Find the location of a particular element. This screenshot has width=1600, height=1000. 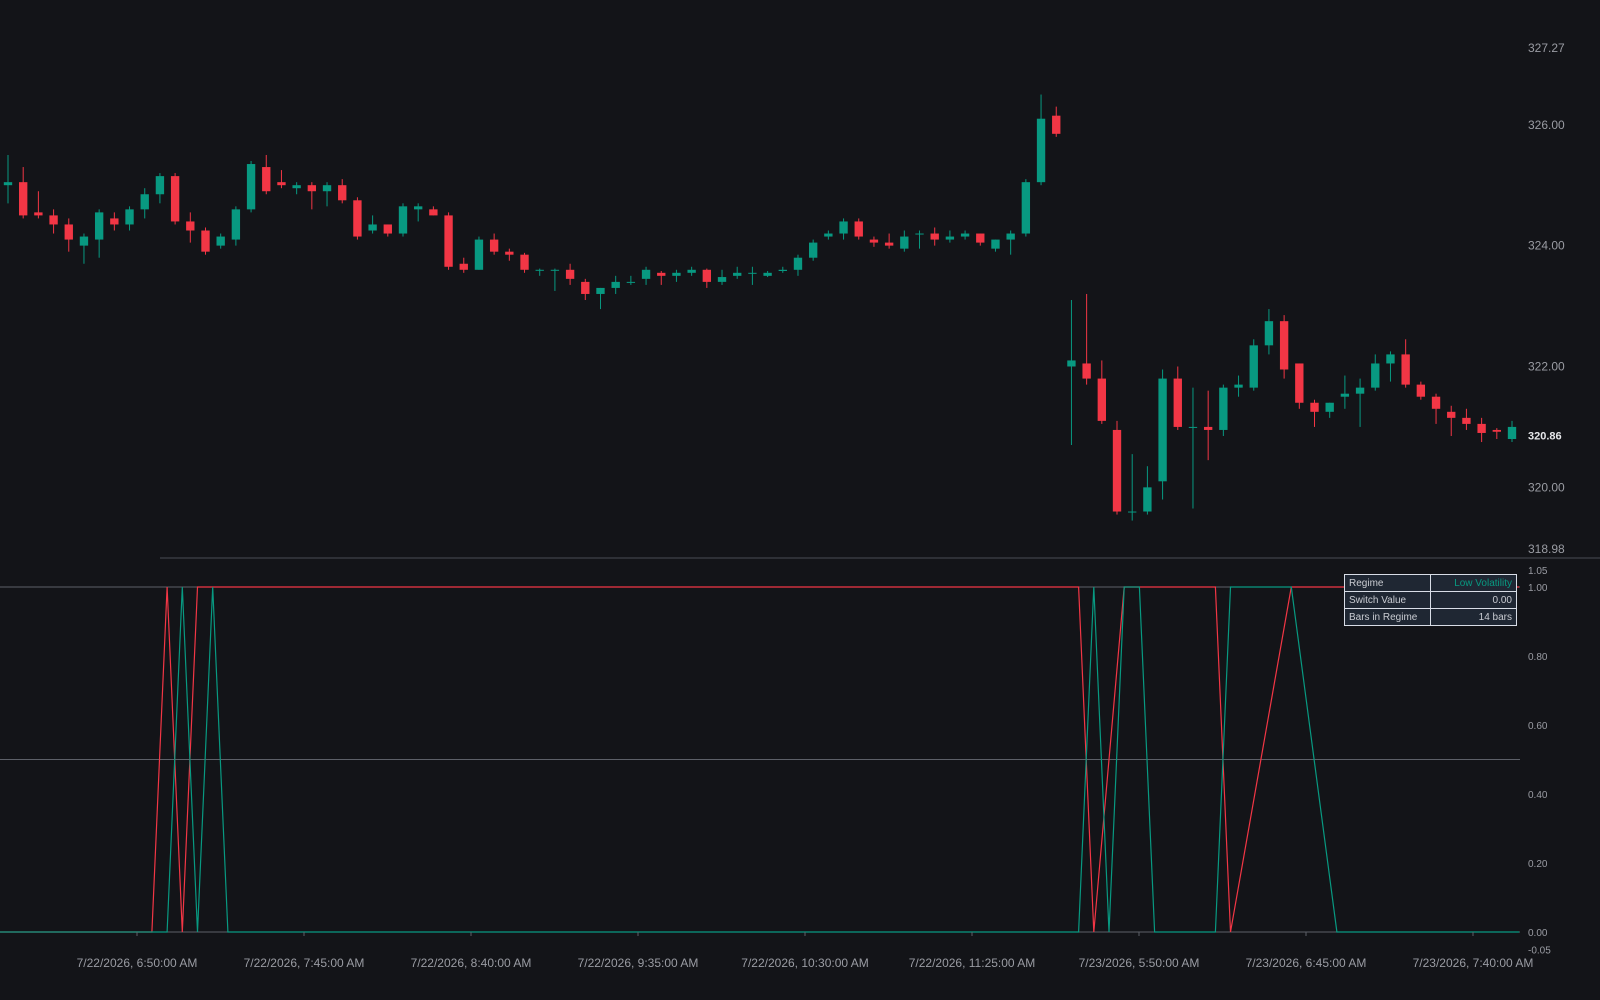

time-tick-label: 7/22/2026, 8:40:00 AM is located at coordinates (471, 963).